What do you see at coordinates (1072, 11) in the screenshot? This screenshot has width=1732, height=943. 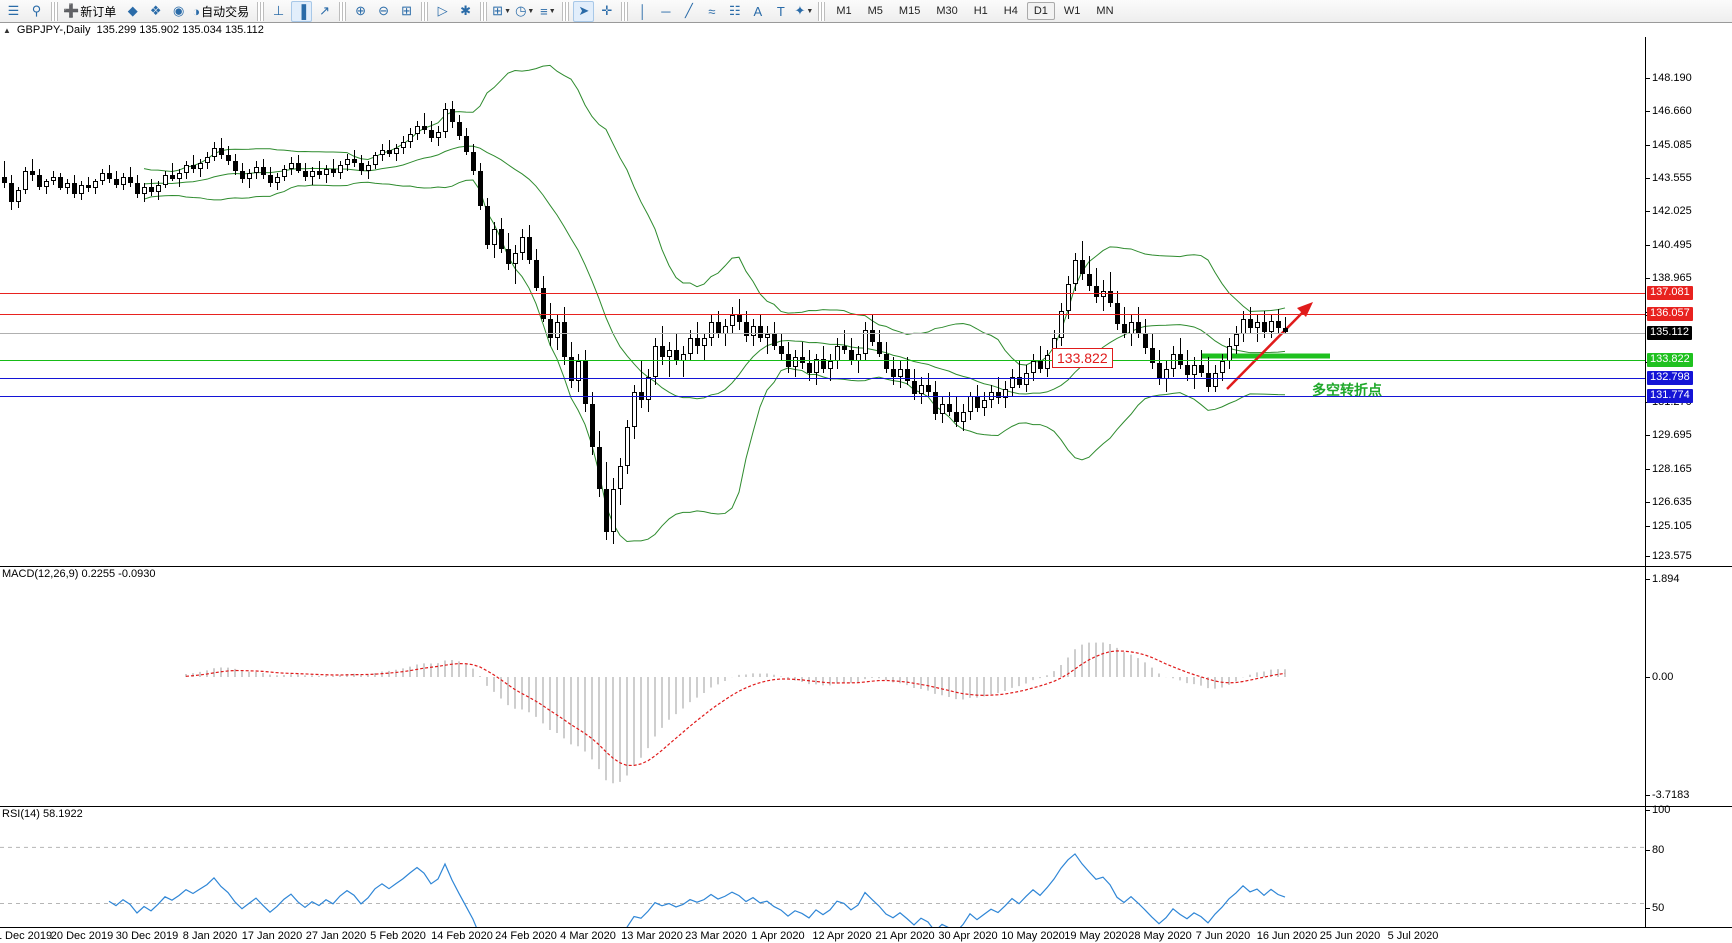 I see `timeframe-w1: W1` at bounding box center [1072, 11].